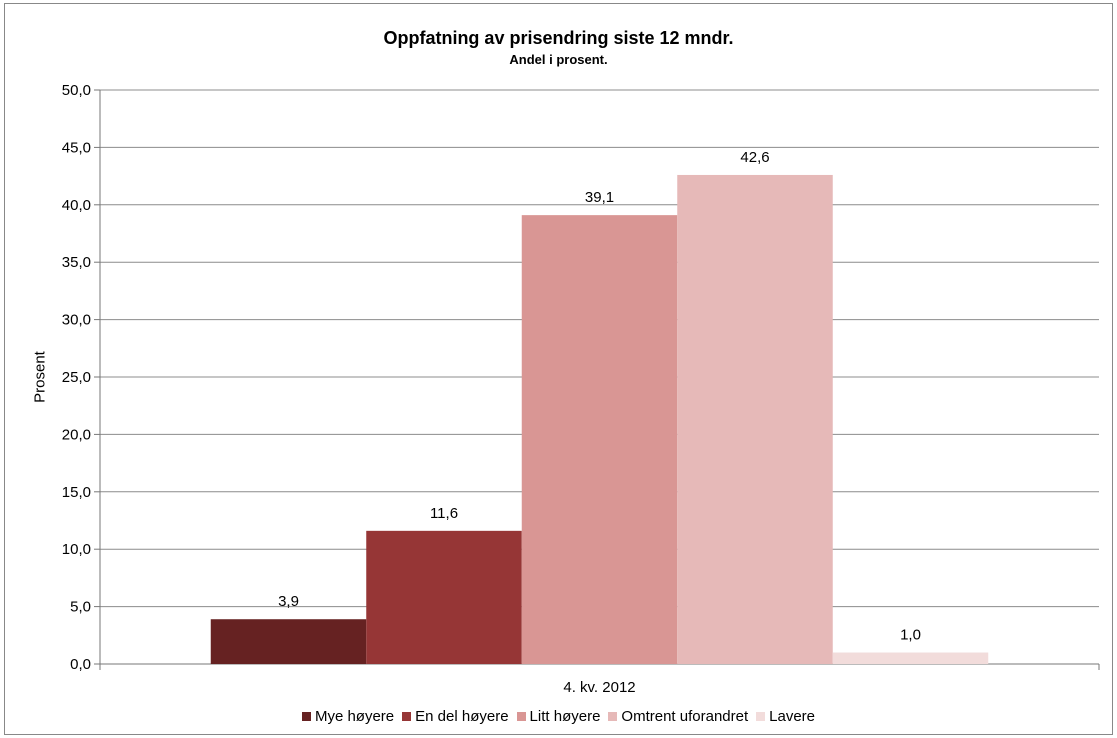 This screenshot has height=738, width=1117. Describe the element at coordinates (80, 664) in the screenshot. I see `y-tick-label: 0,0` at that location.